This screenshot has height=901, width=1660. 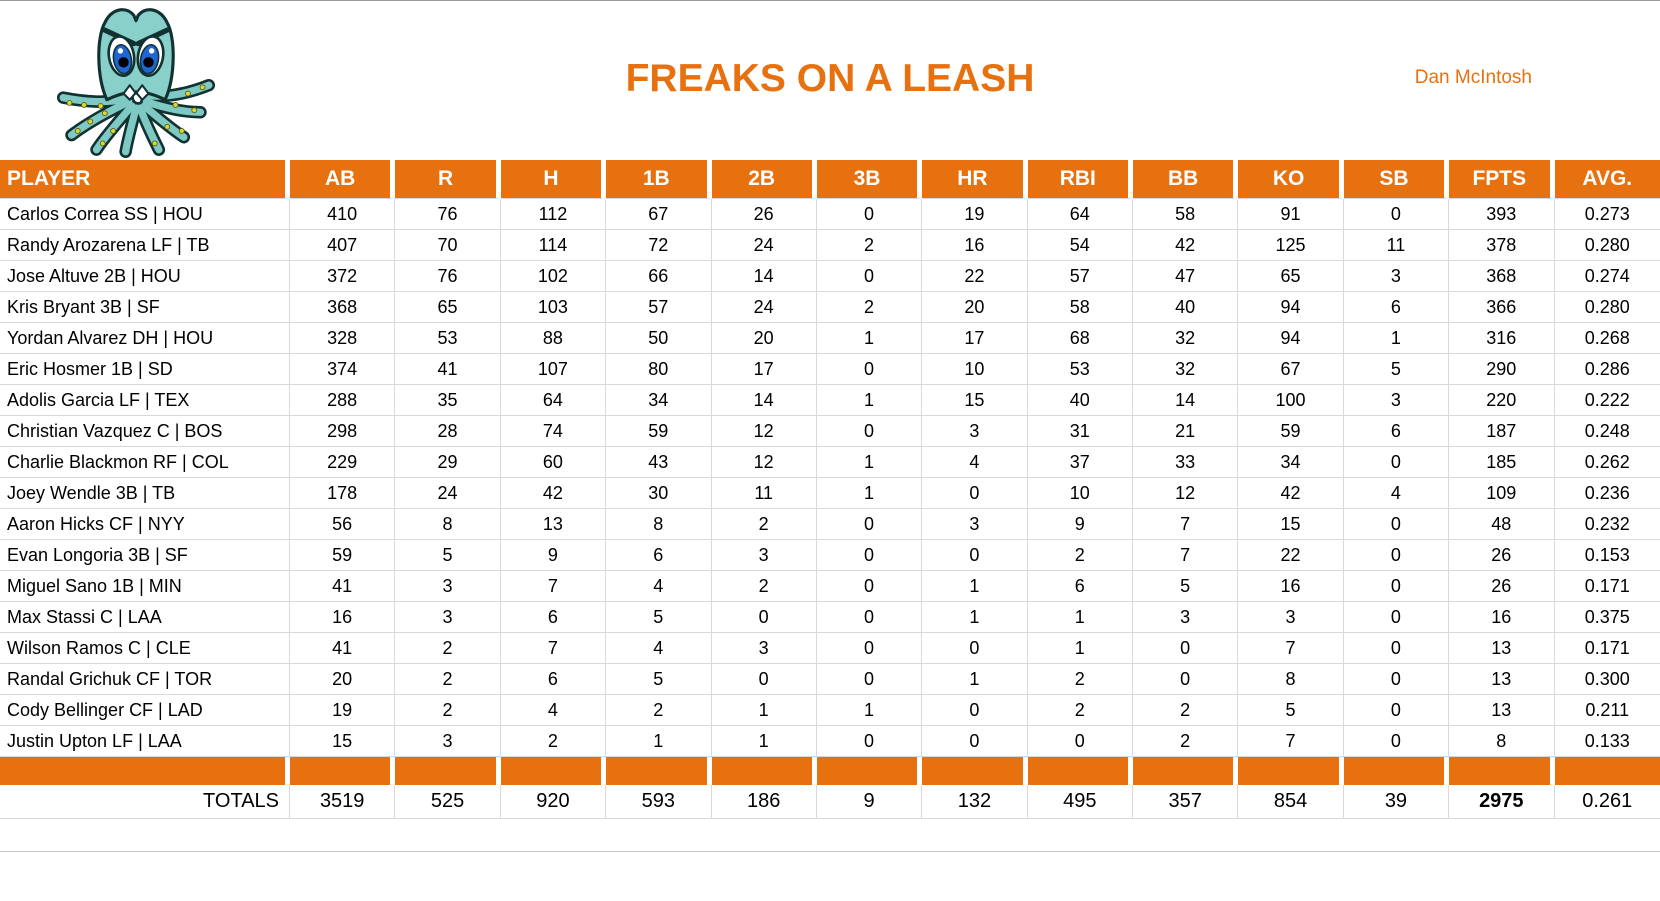 I want to click on total-cell-2b: 186, so click(x=764, y=802).